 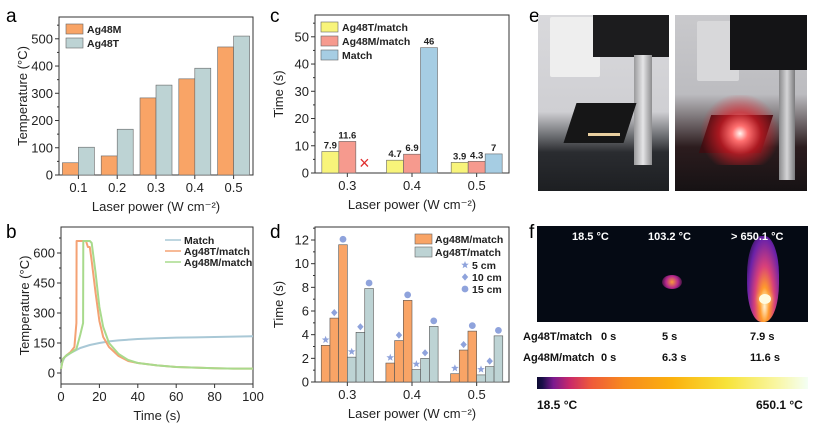 What do you see at coordinates (672, 282) in the screenshot?
I see `hotspot-small` at bounding box center [672, 282].